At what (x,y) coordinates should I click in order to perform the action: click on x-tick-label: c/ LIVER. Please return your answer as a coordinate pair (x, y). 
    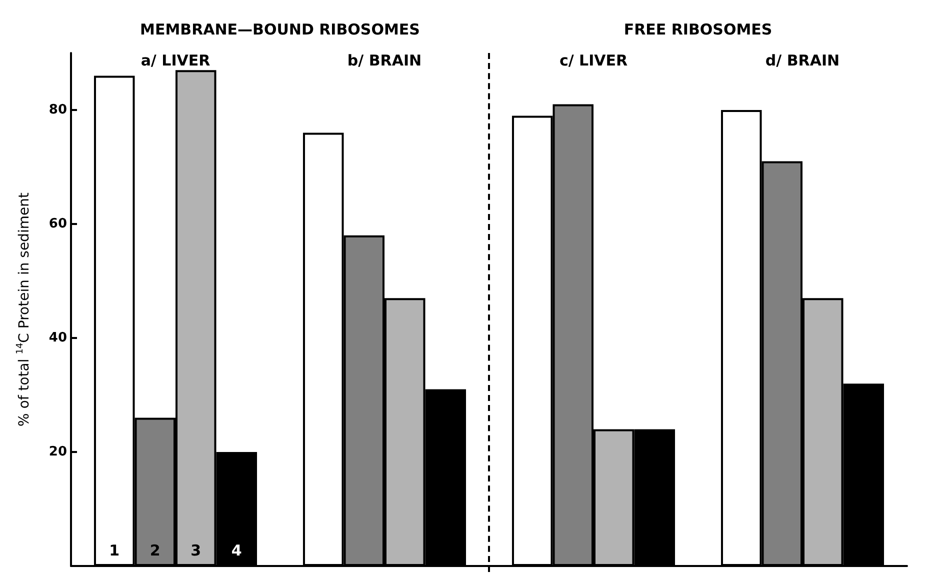
    Looking at the image, I should click on (593, 61).